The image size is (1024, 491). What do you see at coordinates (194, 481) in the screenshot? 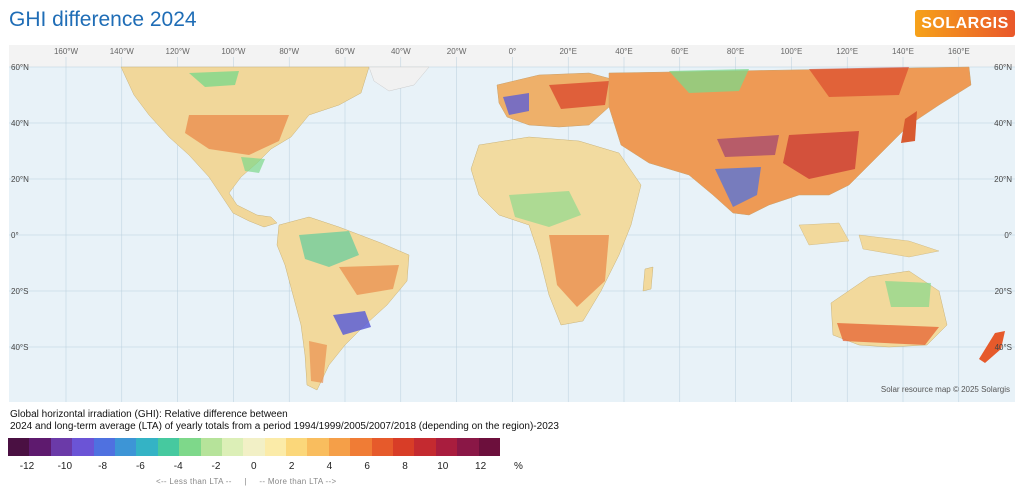
I see `hint-less: <-- Less than LTA --` at bounding box center [194, 481].